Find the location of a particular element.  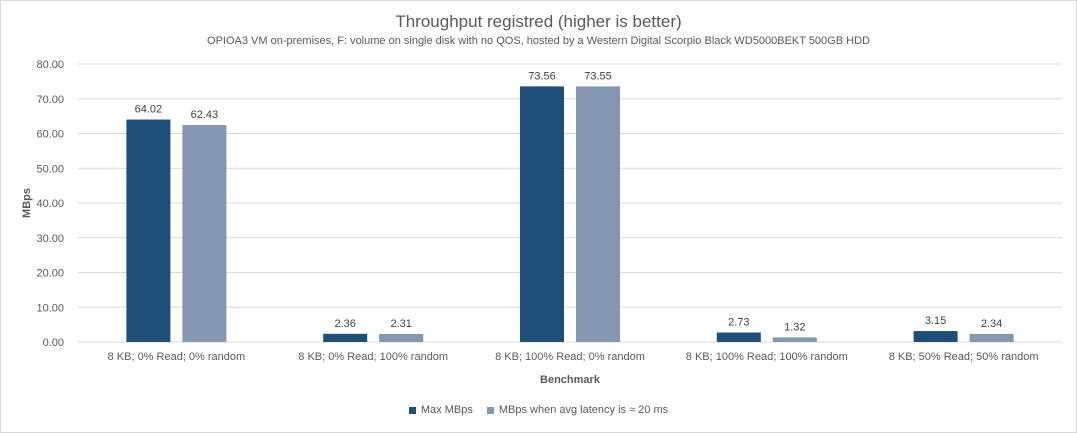

y-tick-label: 60.00 is located at coordinates (50, 135).